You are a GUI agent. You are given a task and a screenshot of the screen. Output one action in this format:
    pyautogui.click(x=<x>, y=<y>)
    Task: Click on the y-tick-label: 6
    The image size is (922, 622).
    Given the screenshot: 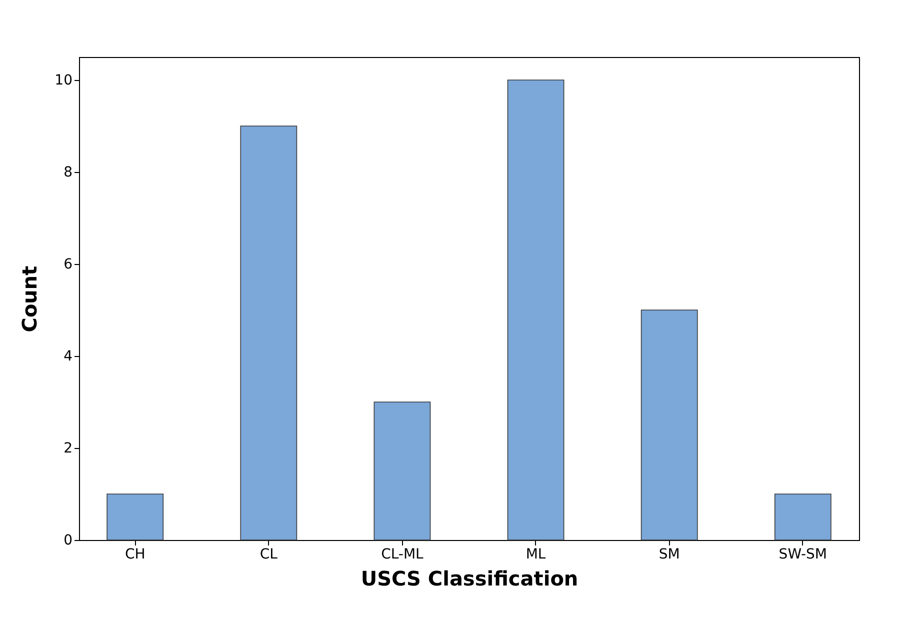 What is the action you would take?
    pyautogui.click(x=68, y=264)
    